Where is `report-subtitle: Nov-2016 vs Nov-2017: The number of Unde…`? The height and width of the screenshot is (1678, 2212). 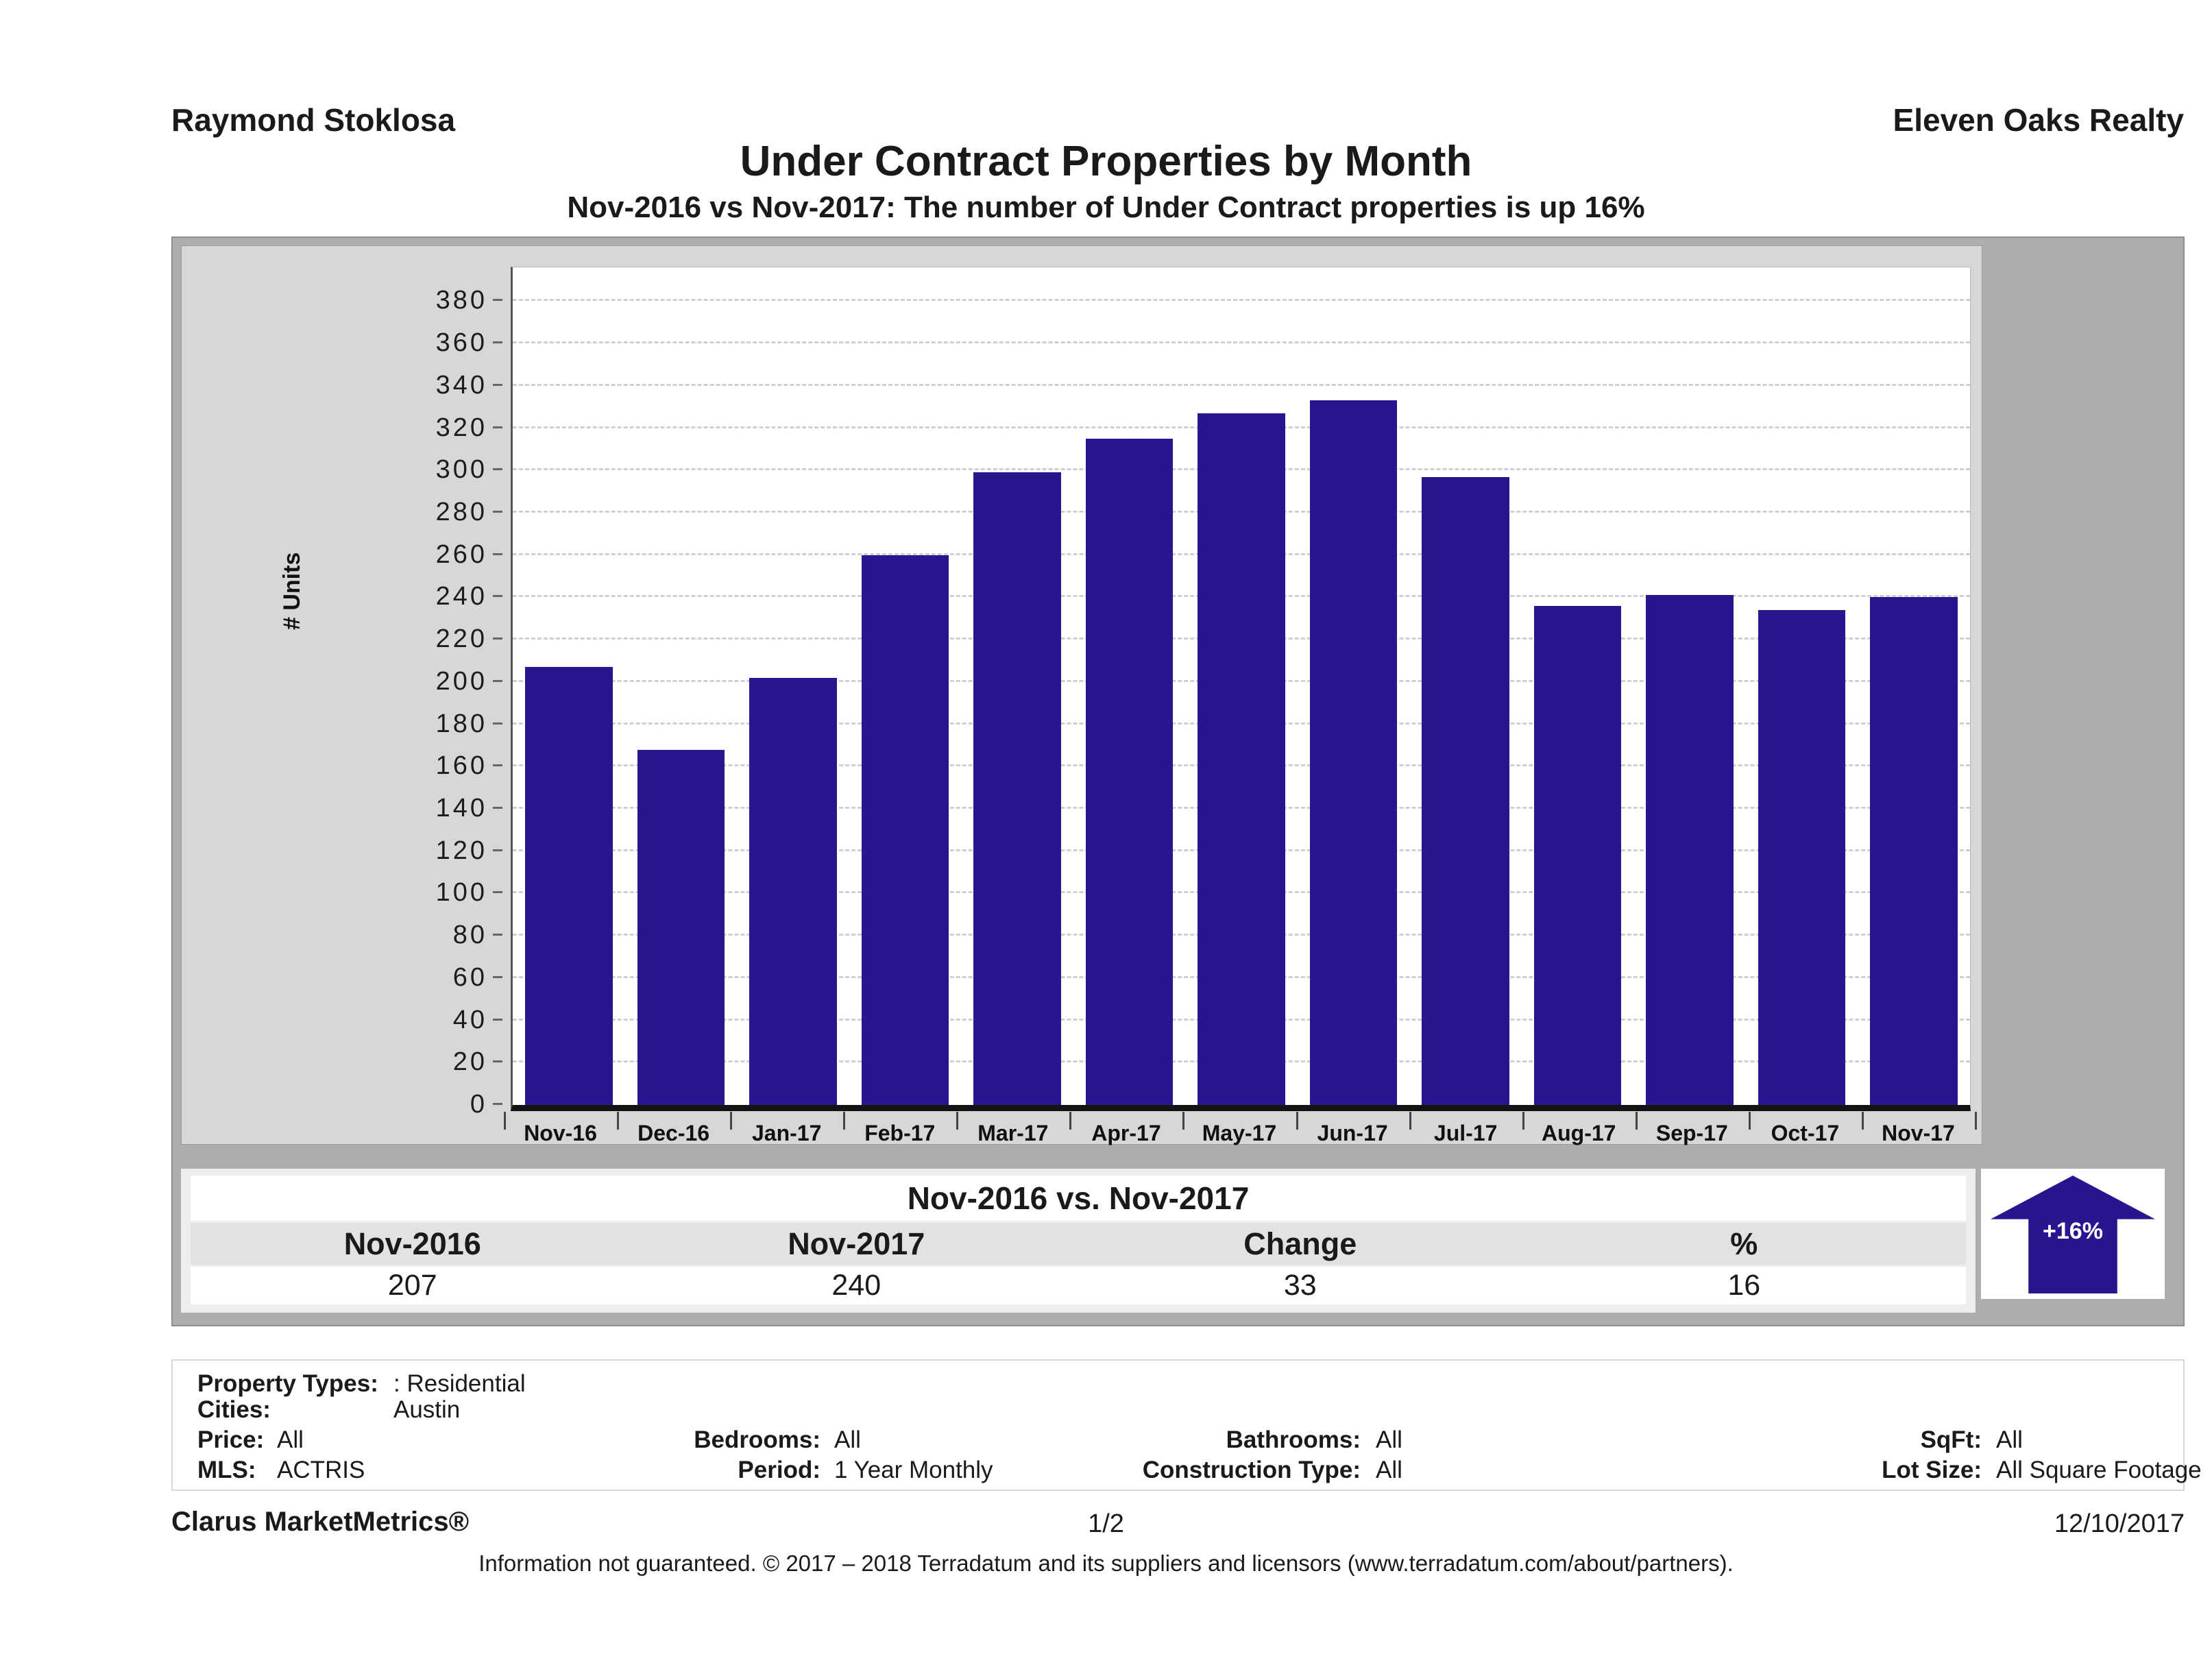 report-subtitle: Nov-2016 vs Nov-2017: The number of Unde… is located at coordinates (1106, 207).